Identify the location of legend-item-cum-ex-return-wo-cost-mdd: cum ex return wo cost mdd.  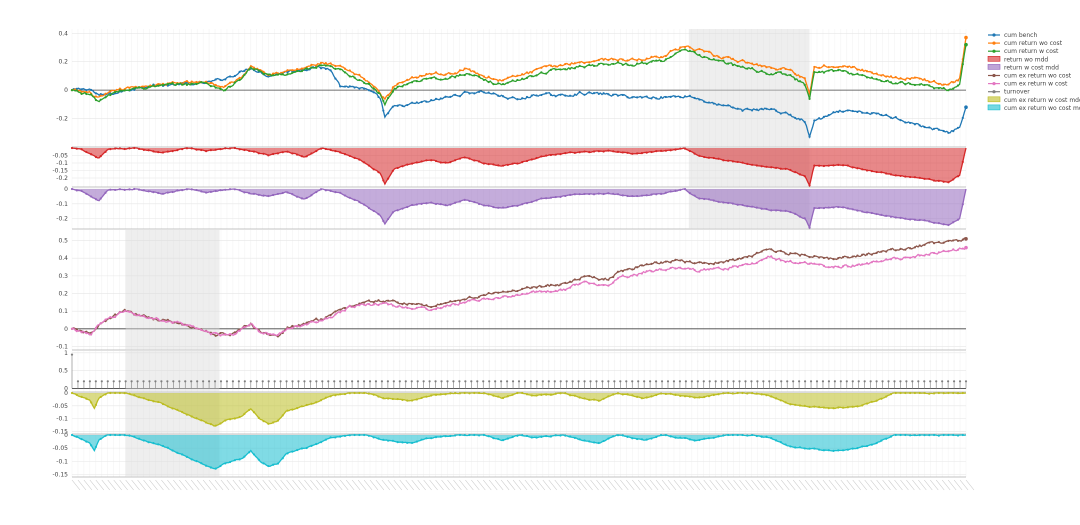
(1033, 108).